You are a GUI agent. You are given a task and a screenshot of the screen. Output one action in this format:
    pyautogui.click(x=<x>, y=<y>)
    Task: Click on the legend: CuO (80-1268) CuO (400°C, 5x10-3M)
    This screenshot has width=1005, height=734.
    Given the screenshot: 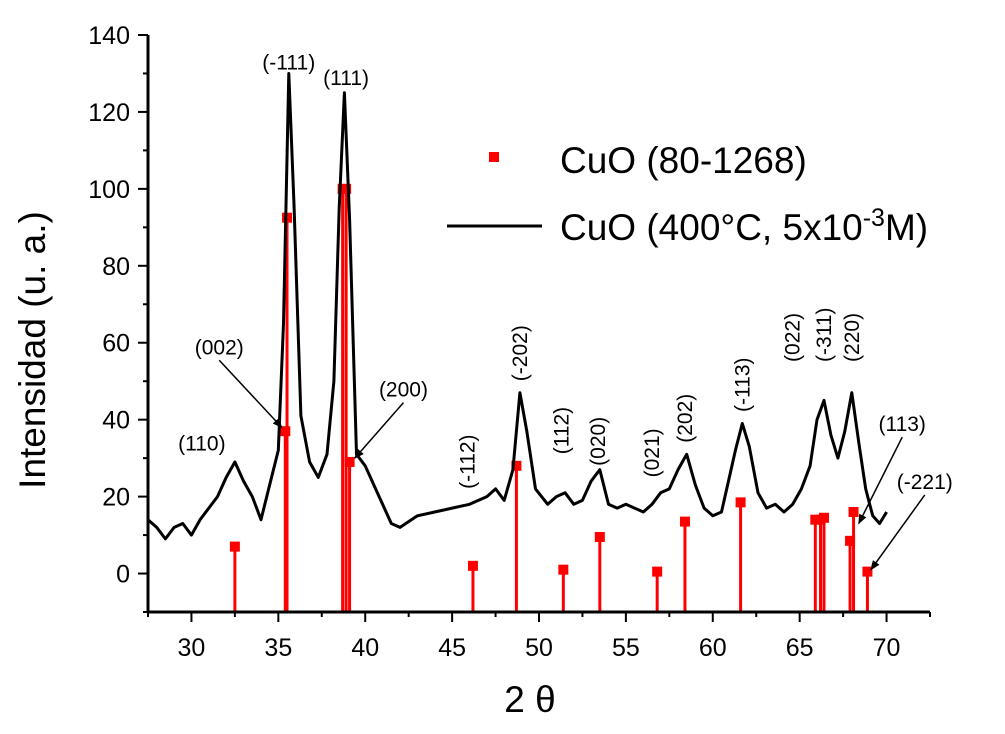 What is the action you would take?
    pyautogui.click(x=687, y=194)
    